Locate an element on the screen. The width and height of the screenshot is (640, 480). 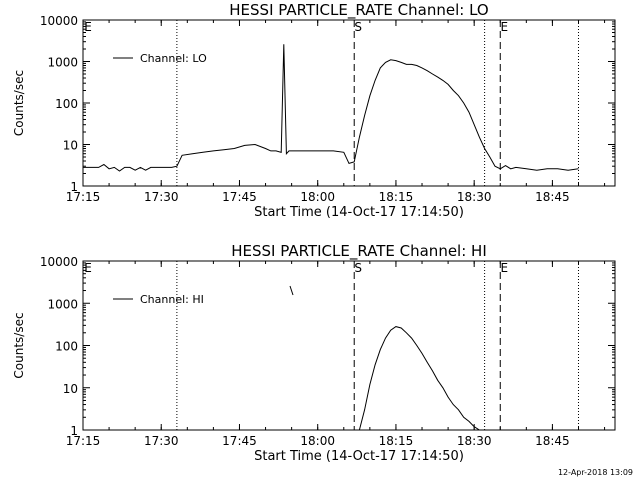
artifact-stroke is located at coordinates (291, 290).